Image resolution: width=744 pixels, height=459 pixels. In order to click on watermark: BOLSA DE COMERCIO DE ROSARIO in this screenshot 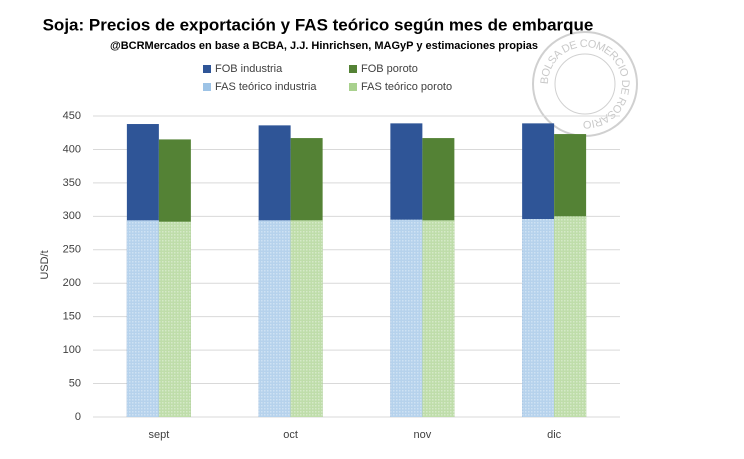, I will do `click(585, 84)`.